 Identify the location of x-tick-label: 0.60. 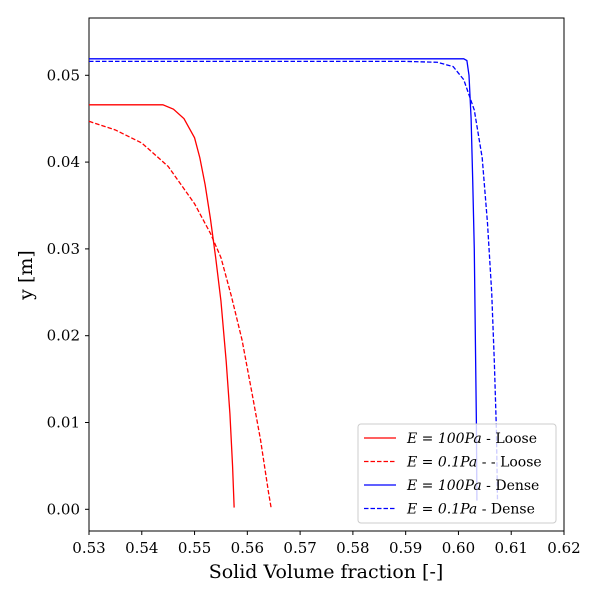
(458, 548).